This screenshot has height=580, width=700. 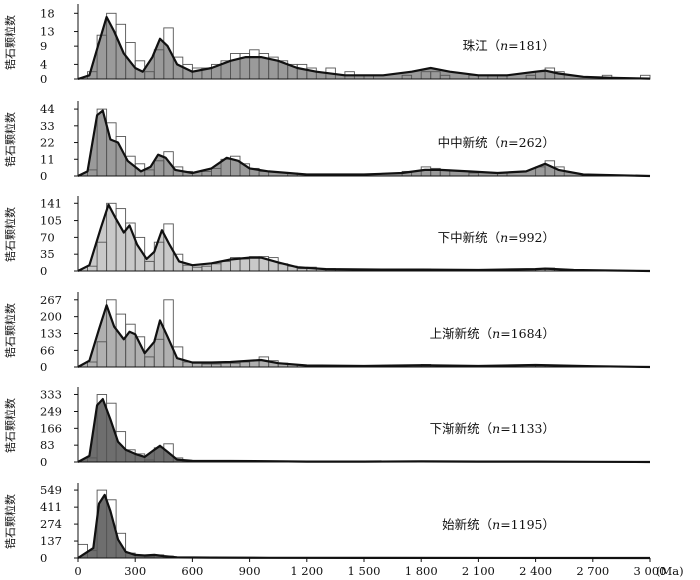 What do you see at coordinates (51, 412) in the screenshot?
I see `y-tick-label: 249` at bounding box center [51, 412].